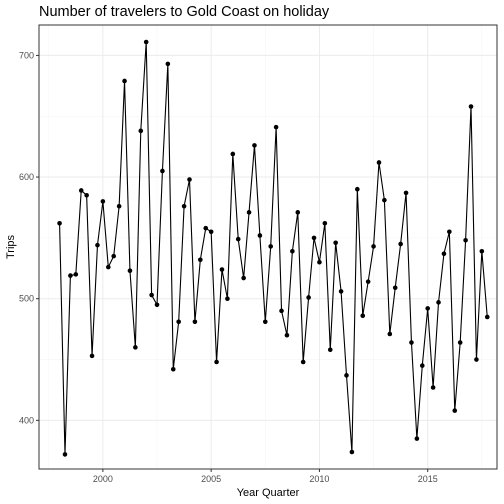  I want to click on y-axis-title: Trips, so click(11, 246).